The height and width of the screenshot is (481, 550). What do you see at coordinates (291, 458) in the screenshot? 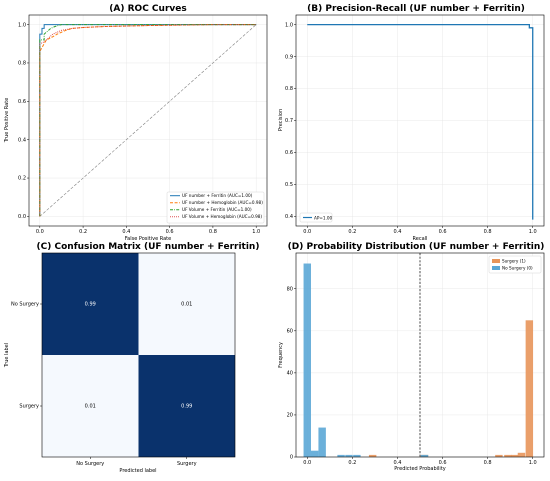
I see `y-tick-label: 0` at bounding box center [291, 458].